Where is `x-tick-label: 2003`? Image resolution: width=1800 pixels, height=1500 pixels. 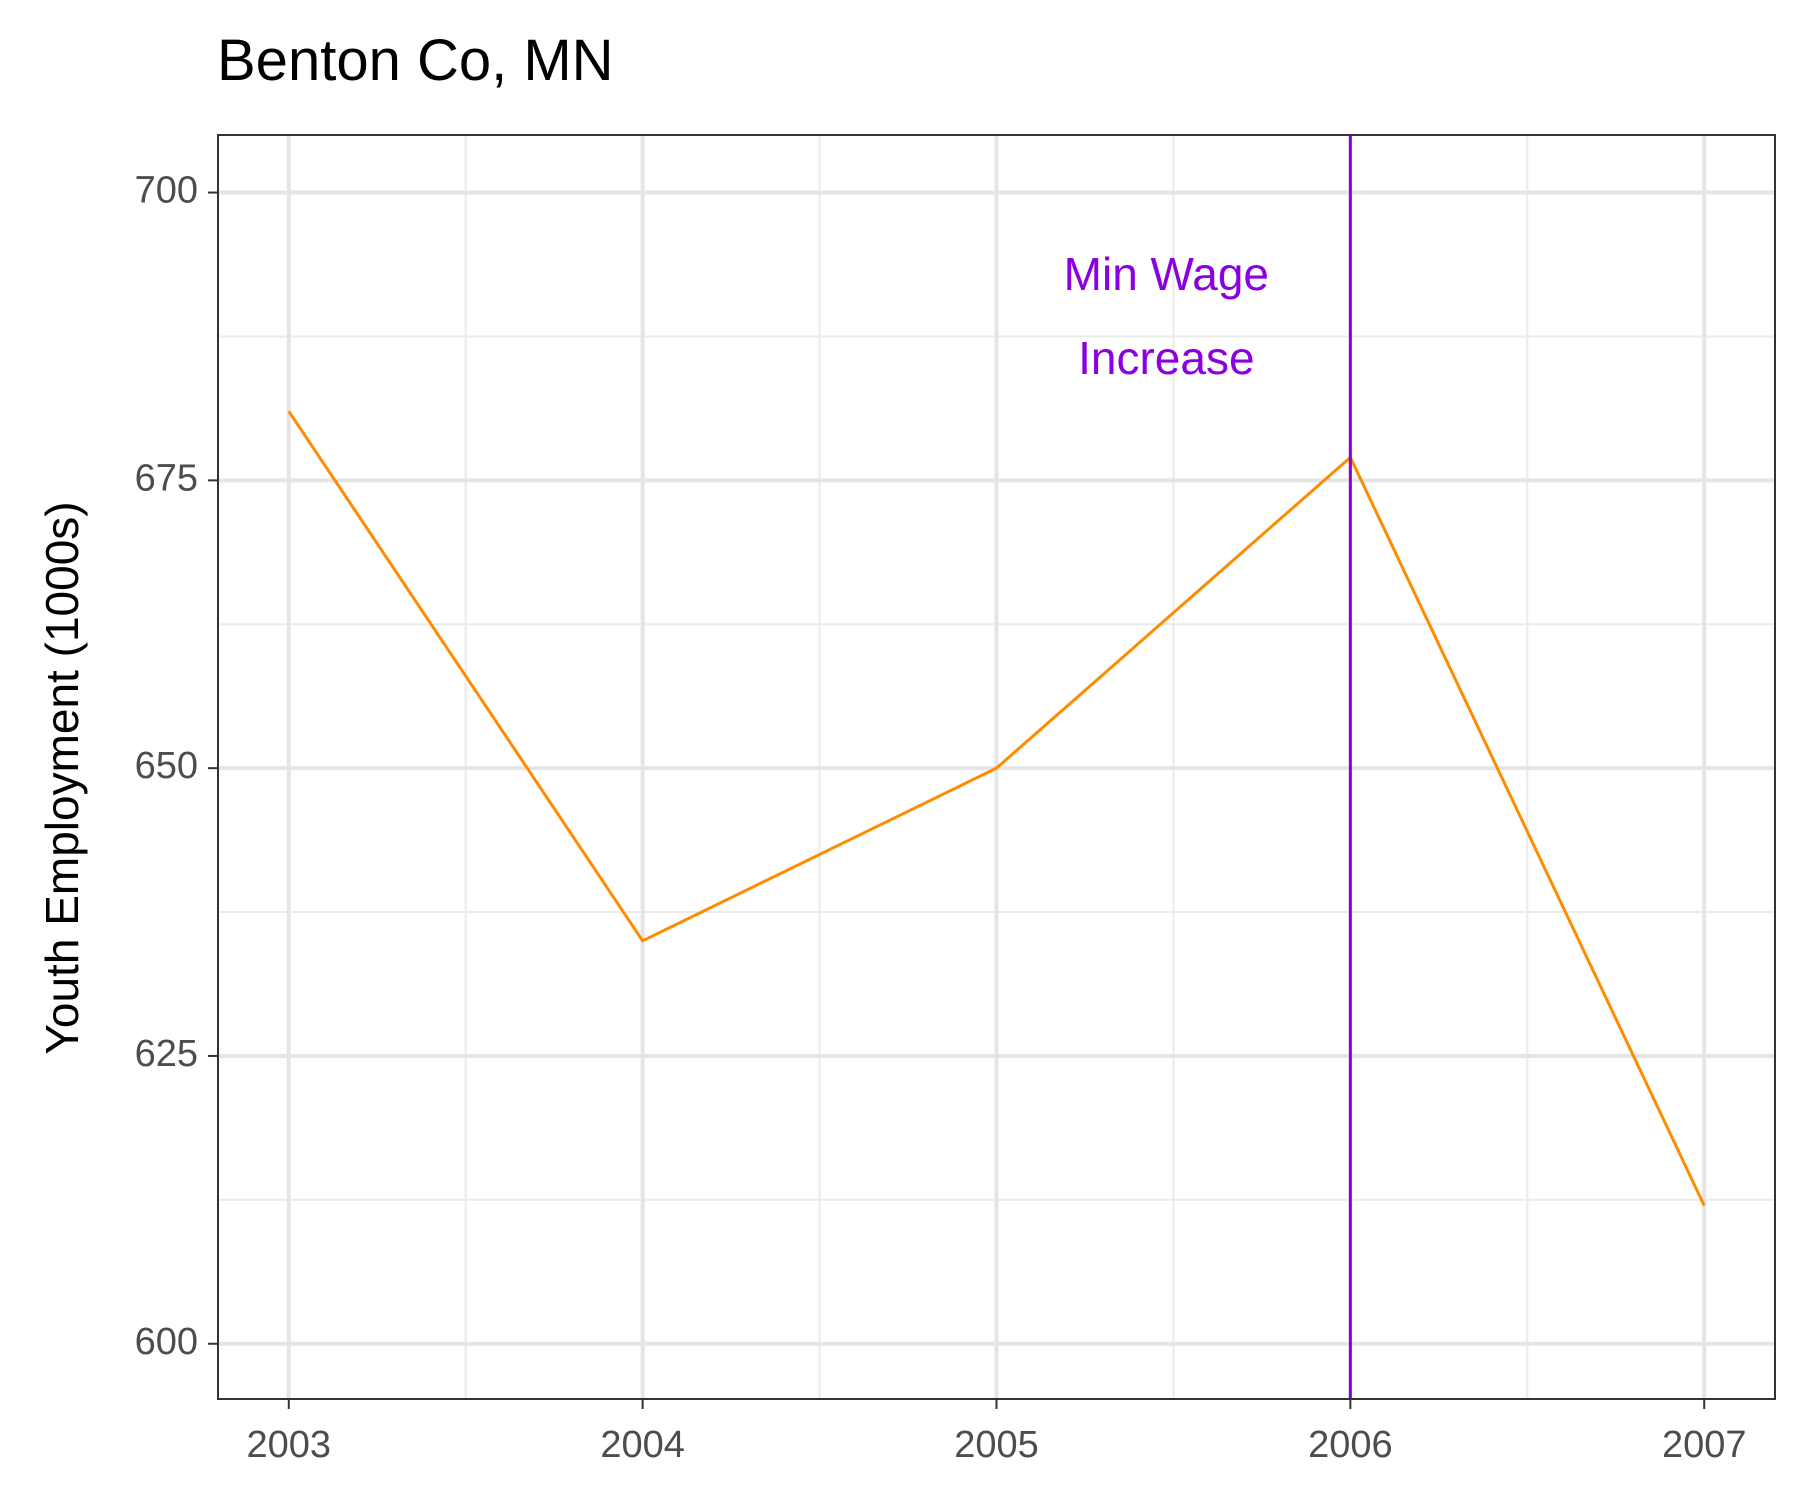
x-tick-label: 2003 is located at coordinates (288, 1445).